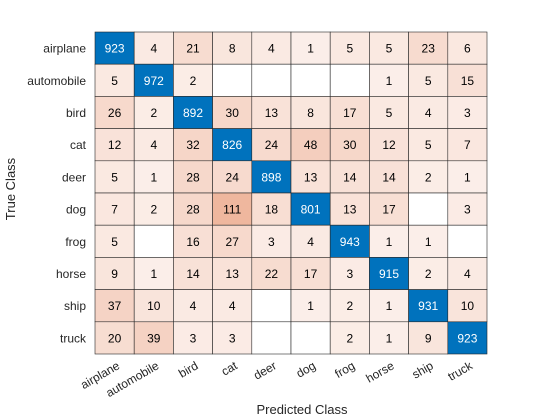 Image resolution: width=560 pixels, height=420 pixels. I want to click on cell-value-label: 10, so click(154, 306).